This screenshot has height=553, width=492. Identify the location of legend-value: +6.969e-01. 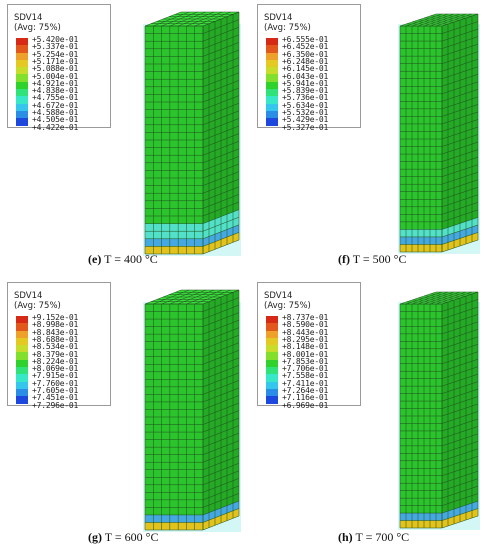
(305, 405).